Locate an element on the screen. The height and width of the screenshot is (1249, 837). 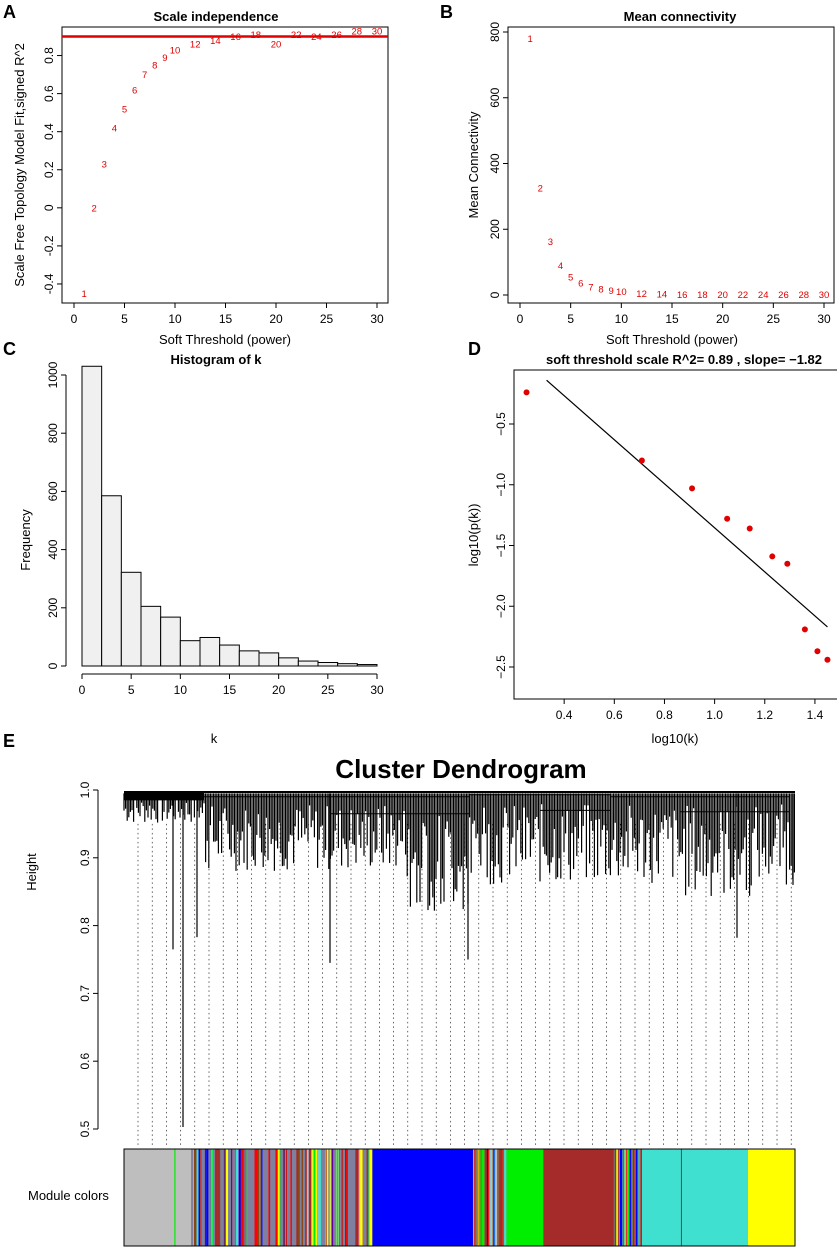
panel-c-ylabel: Frequency is located at coordinates (25, 540).